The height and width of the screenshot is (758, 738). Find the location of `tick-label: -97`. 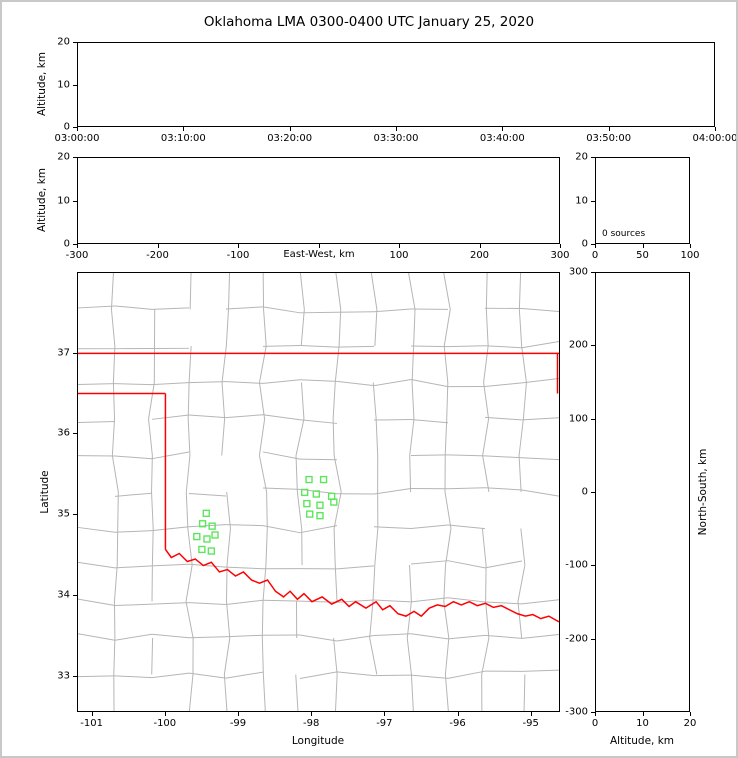

tick-label: -97 is located at coordinates (384, 723).